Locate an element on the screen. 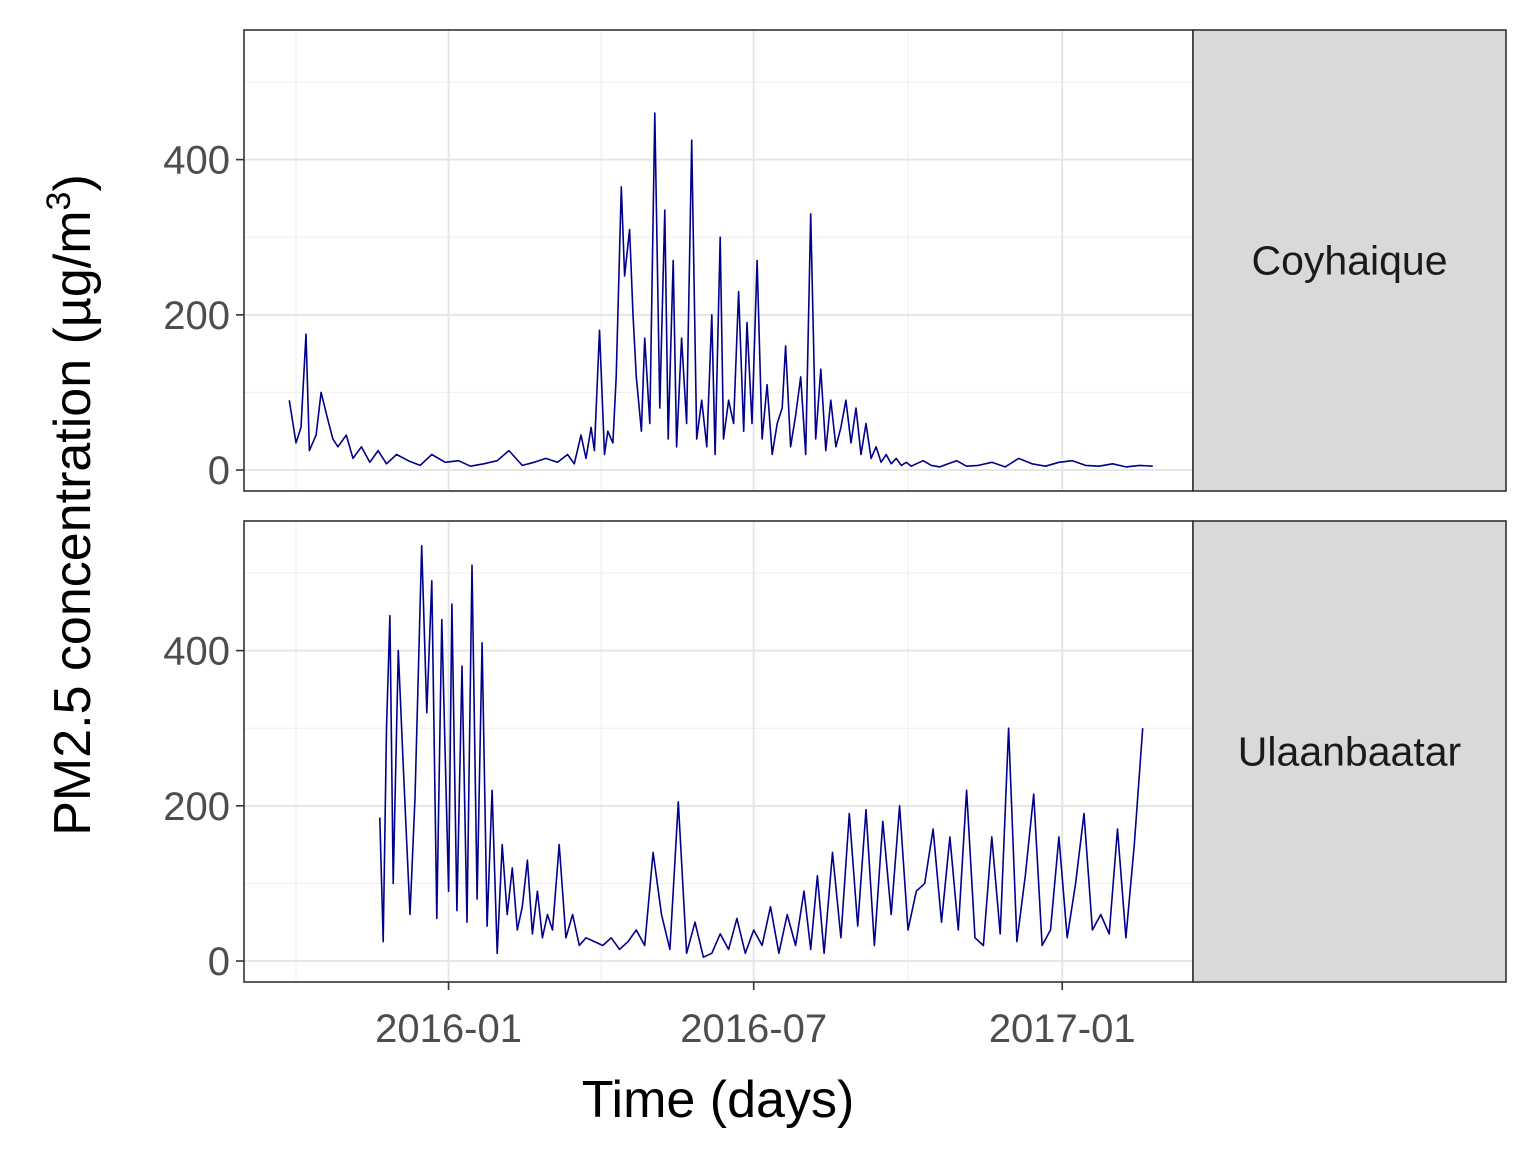 The image size is (1536, 1152). y-axis-ticks: 0 200 400 0 200 400 is located at coordinates (203, 561).